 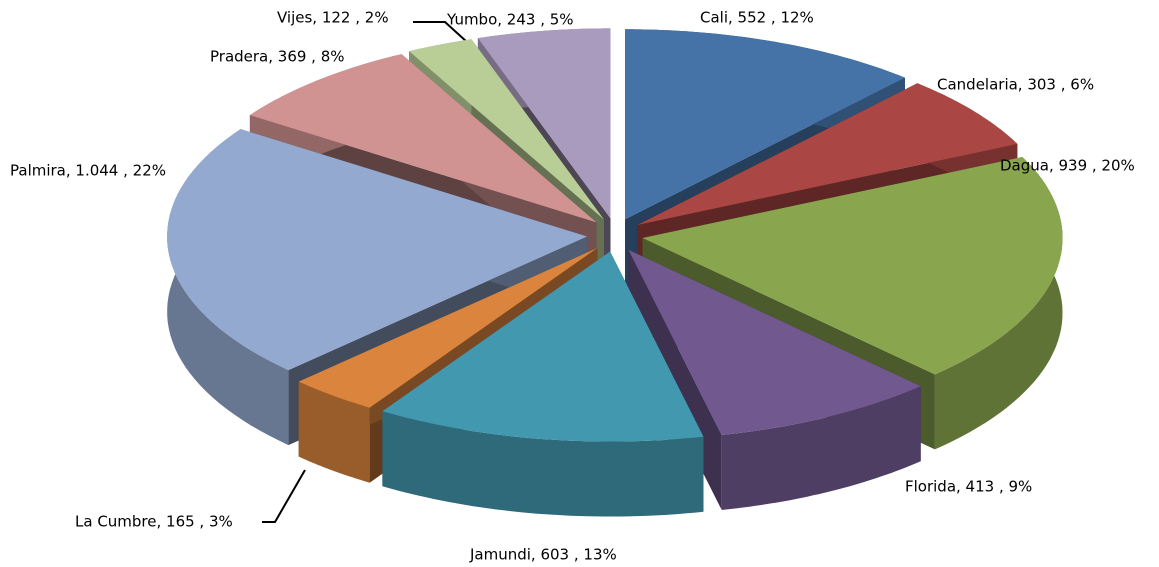 I want to click on leader-line, so click(x=284, y=496).